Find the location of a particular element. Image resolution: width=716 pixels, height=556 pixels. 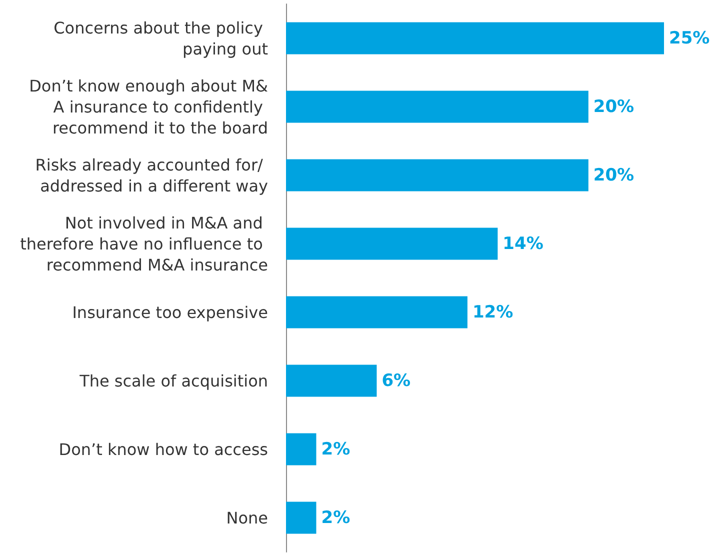

y-tick-label: None is located at coordinates (247, 518).